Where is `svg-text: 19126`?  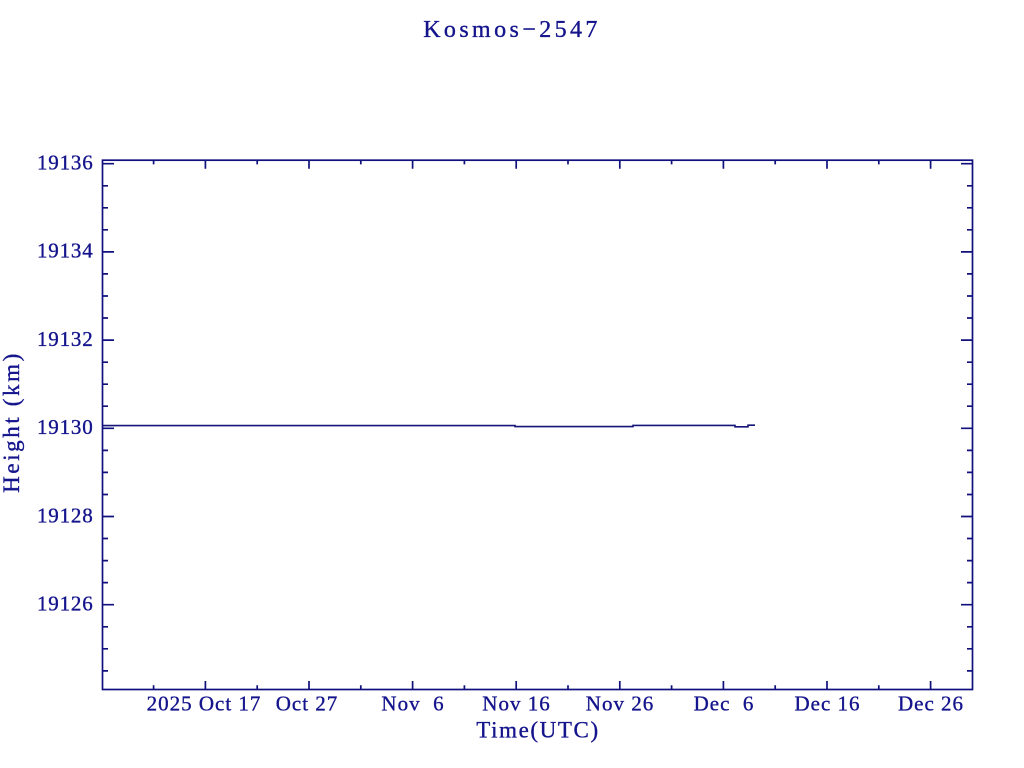 svg-text: 19126 is located at coordinates (65, 604).